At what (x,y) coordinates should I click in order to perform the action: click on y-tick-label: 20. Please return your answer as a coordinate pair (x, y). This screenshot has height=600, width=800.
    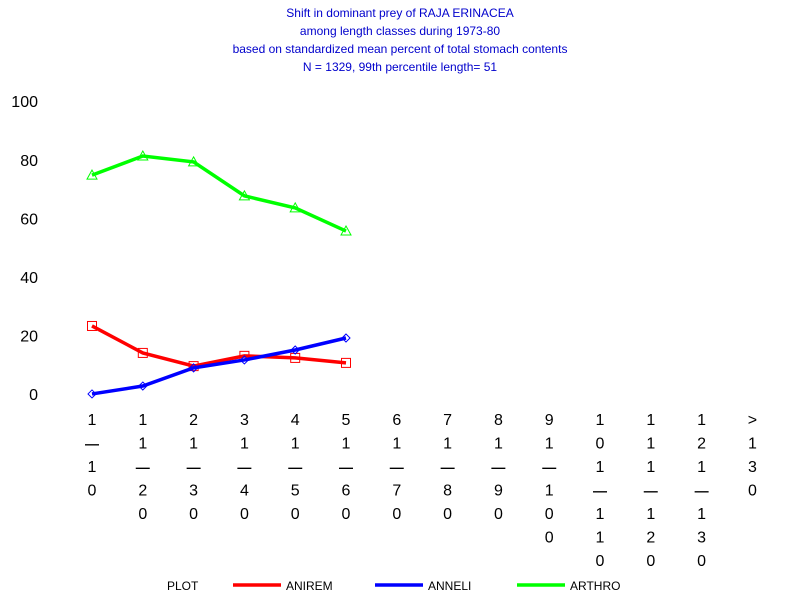
    Looking at the image, I should click on (29, 337).